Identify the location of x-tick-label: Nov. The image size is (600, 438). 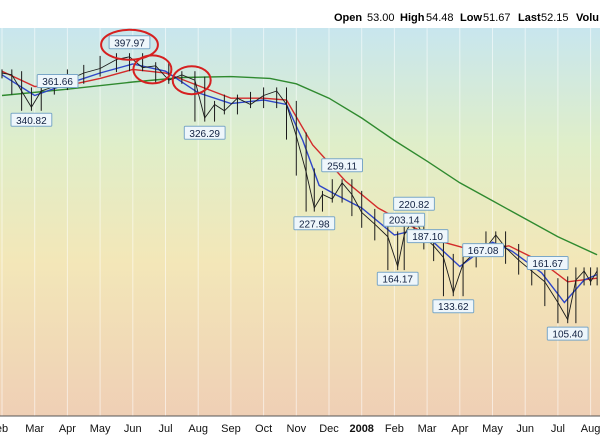
(297, 429).